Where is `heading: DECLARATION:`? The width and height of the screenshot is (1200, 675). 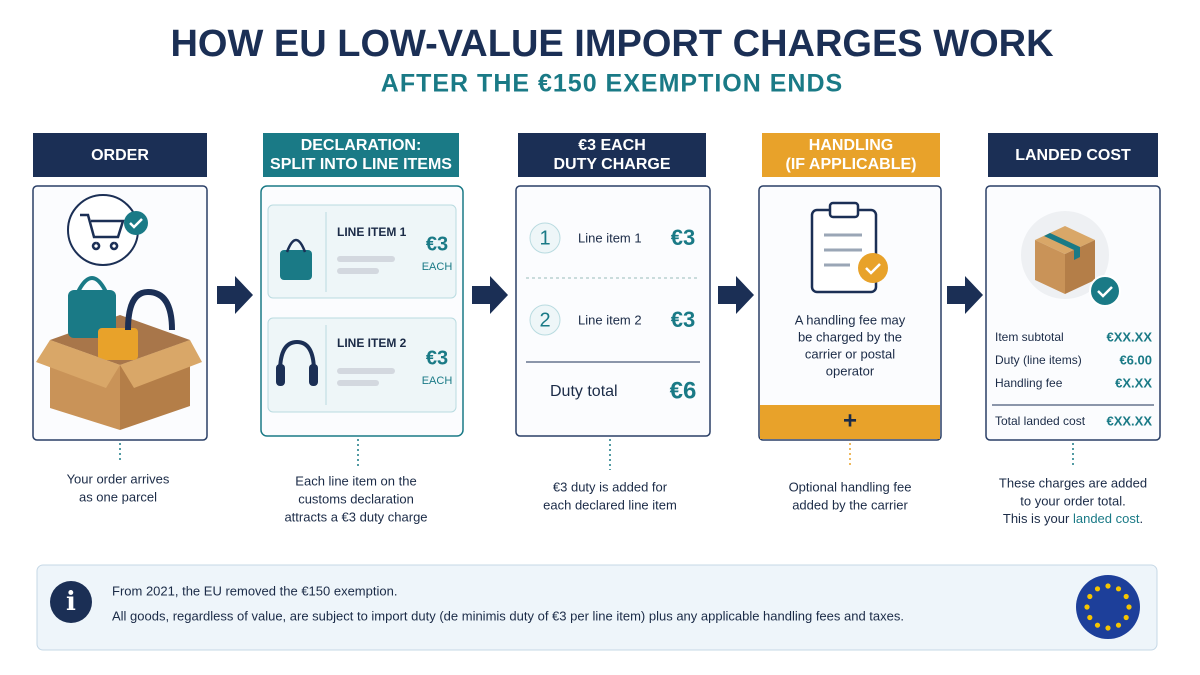
heading: DECLARATION: is located at coordinates (361, 145).